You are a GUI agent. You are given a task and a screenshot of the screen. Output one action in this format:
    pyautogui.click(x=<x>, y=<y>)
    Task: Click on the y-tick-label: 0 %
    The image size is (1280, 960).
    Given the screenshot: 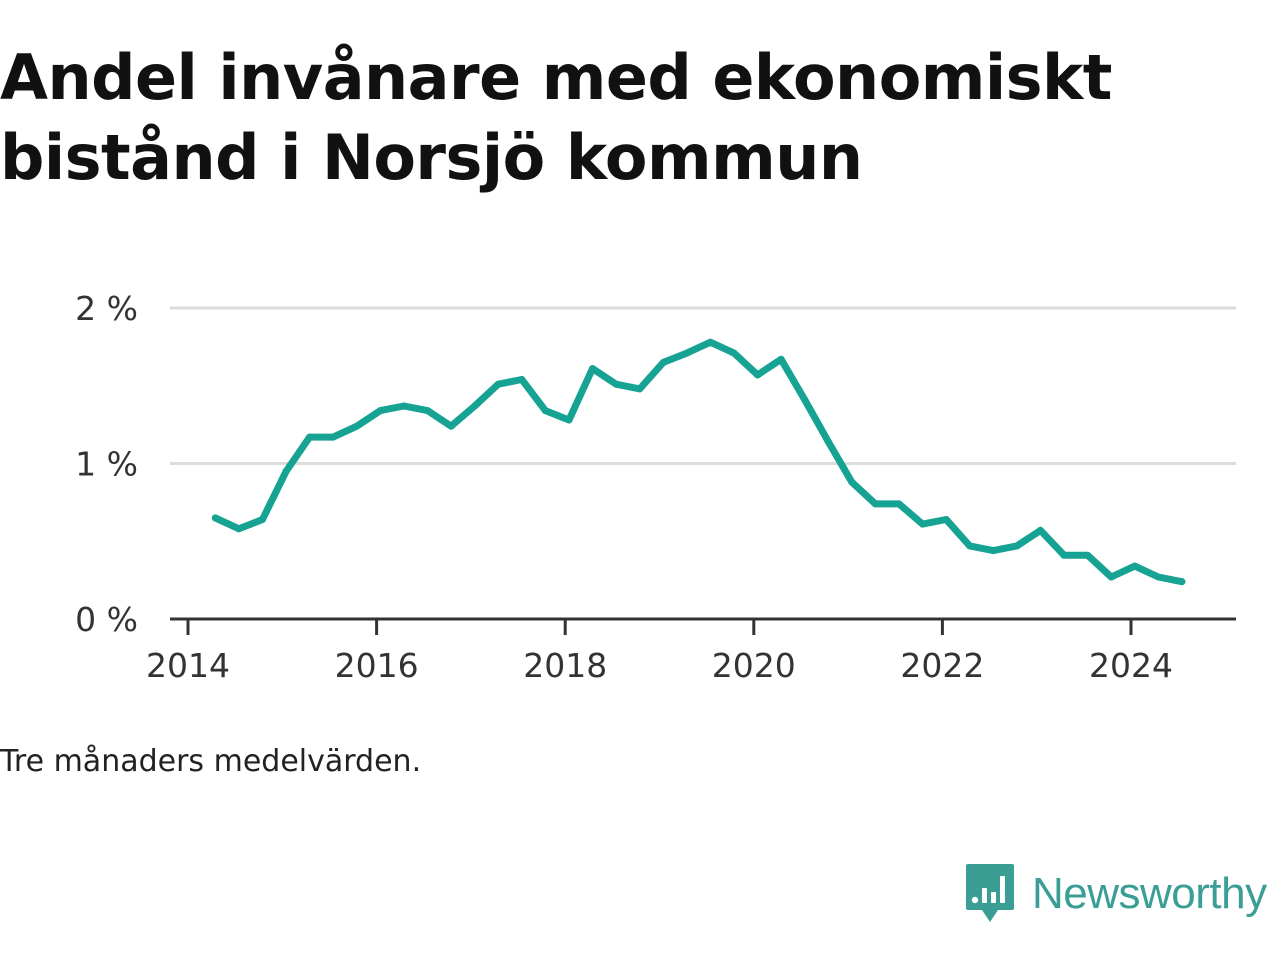 What is the action you would take?
    pyautogui.click(x=106, y=619)
    